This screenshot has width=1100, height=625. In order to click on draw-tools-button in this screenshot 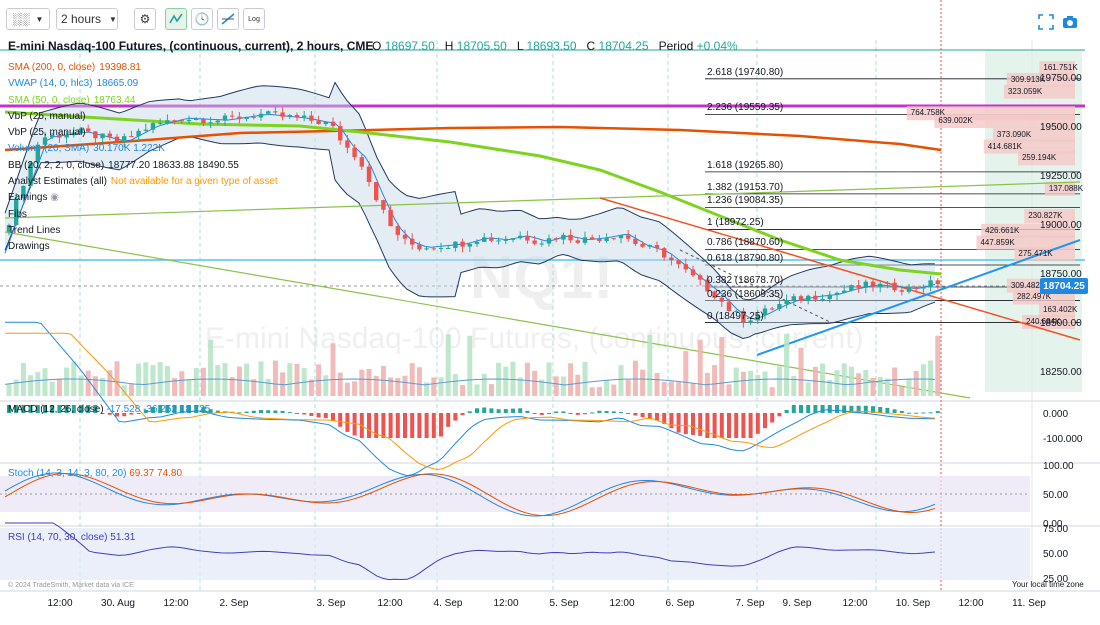, I will do `click(228, 19)`.